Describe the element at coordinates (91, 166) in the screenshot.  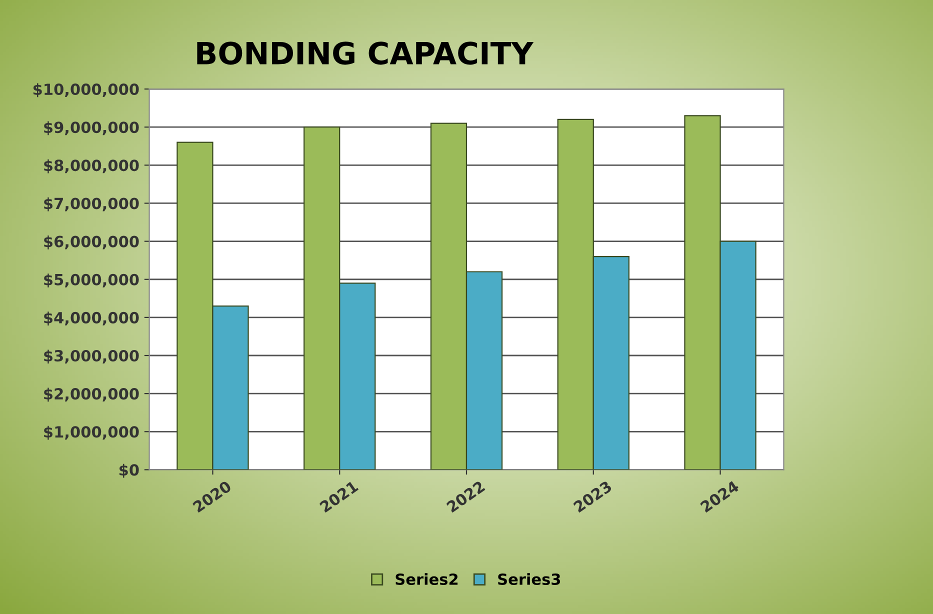
I see `y-tick-label: $8,000,000` at that location.